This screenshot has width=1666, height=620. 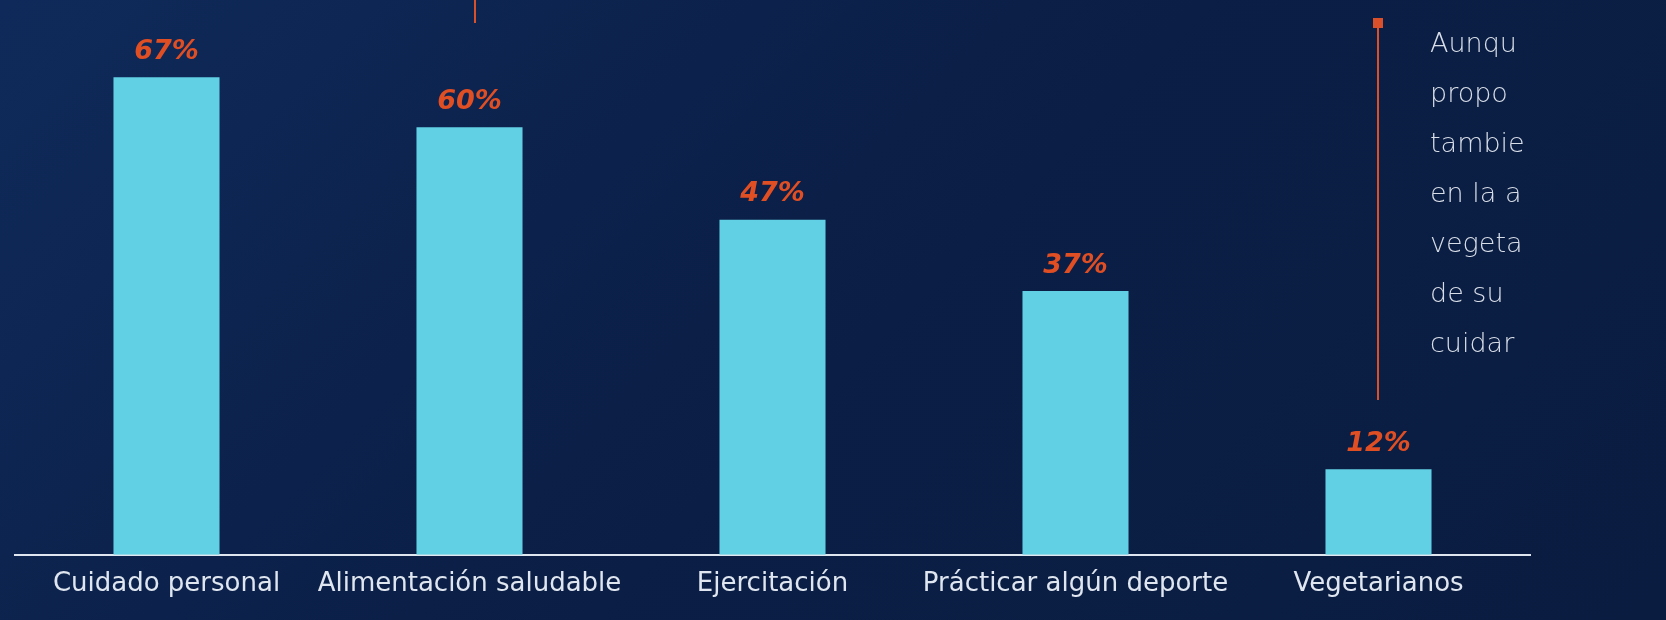 I want to click on annotation: en la a, so click(x=1476, y=193).